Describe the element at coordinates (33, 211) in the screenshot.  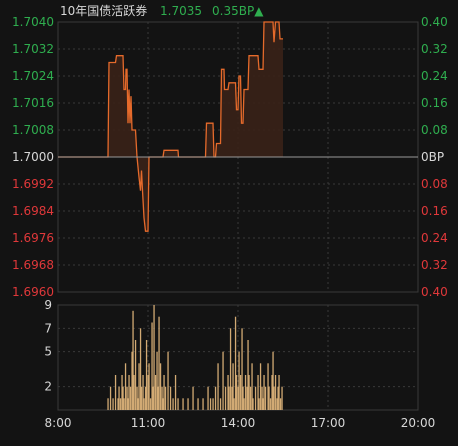
I see `left-axis-tick: 1.6984` at that location.